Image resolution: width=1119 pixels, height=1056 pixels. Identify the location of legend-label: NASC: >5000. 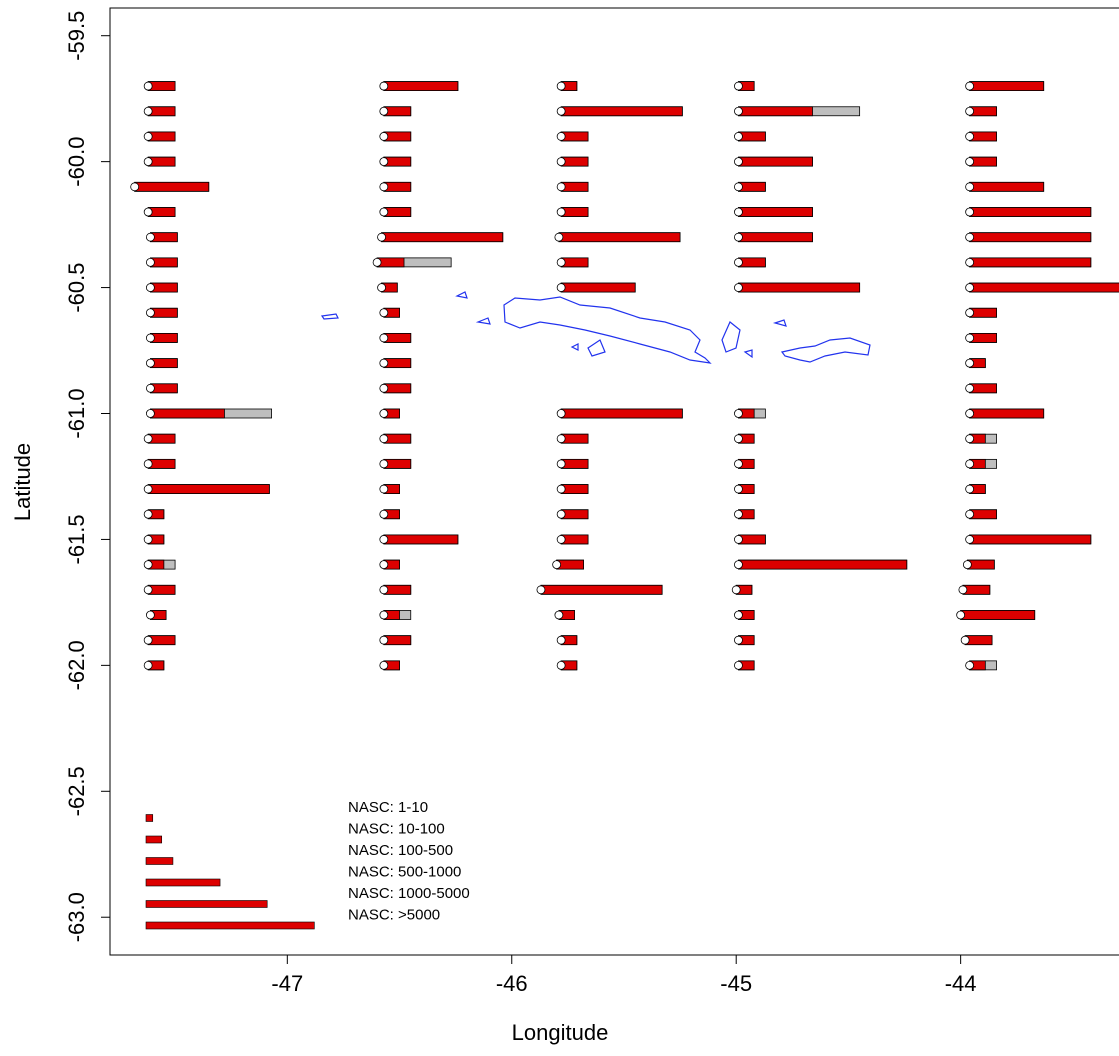
(394, 915).